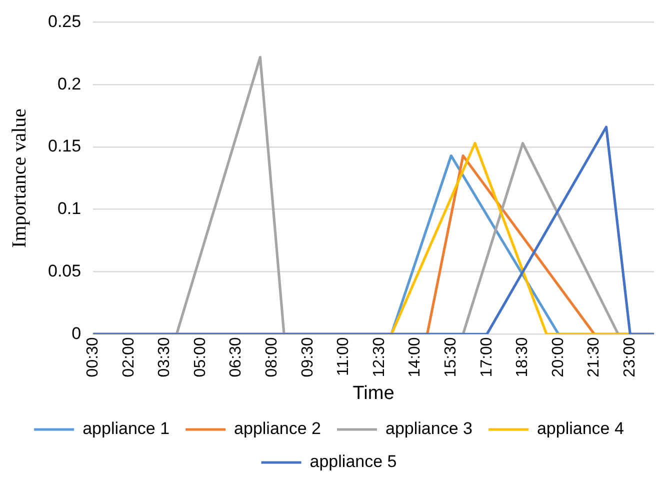 This screenshot has width=656, height=485. I want to click on x-tick-label: 03:30, so click(165, 357).